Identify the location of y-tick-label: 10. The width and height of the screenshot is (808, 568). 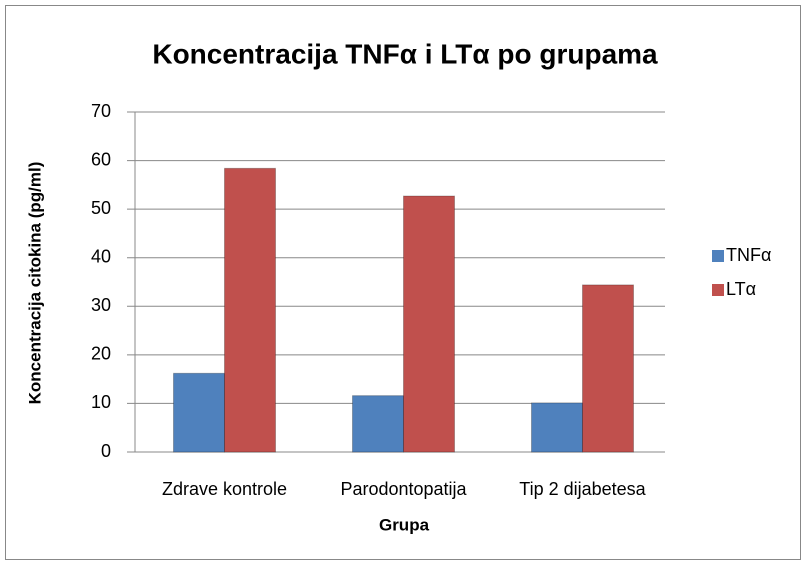
(101, 402).